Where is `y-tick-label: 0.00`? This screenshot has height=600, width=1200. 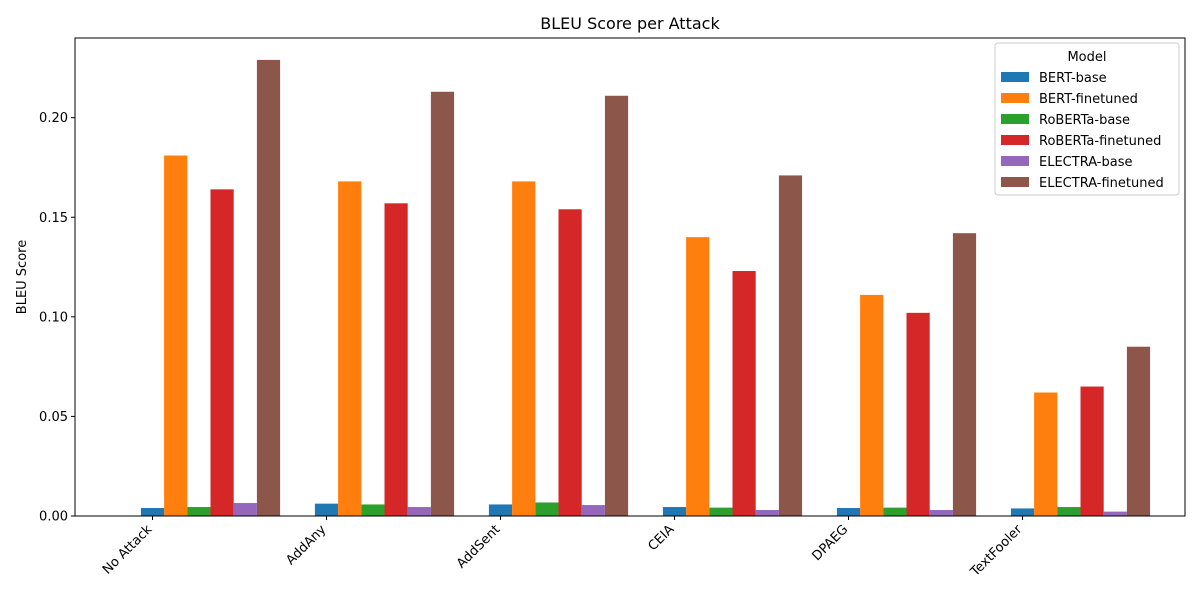 y-tick-label: 0.00 is located at coordinates (53, 517).